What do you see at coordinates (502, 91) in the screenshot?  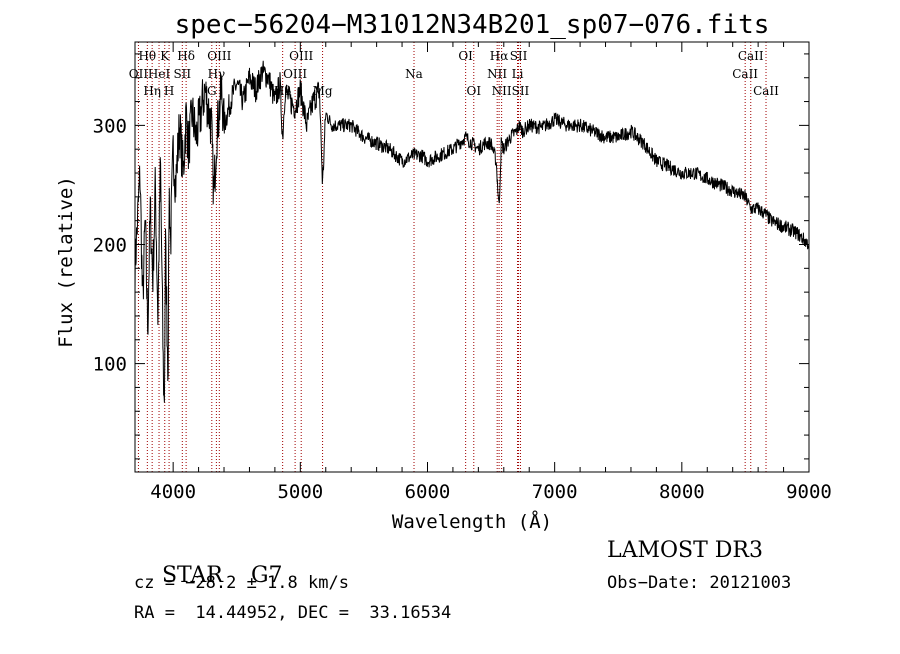 I see `spectral-line-label-20: NII` at bounding box center [502, 91].